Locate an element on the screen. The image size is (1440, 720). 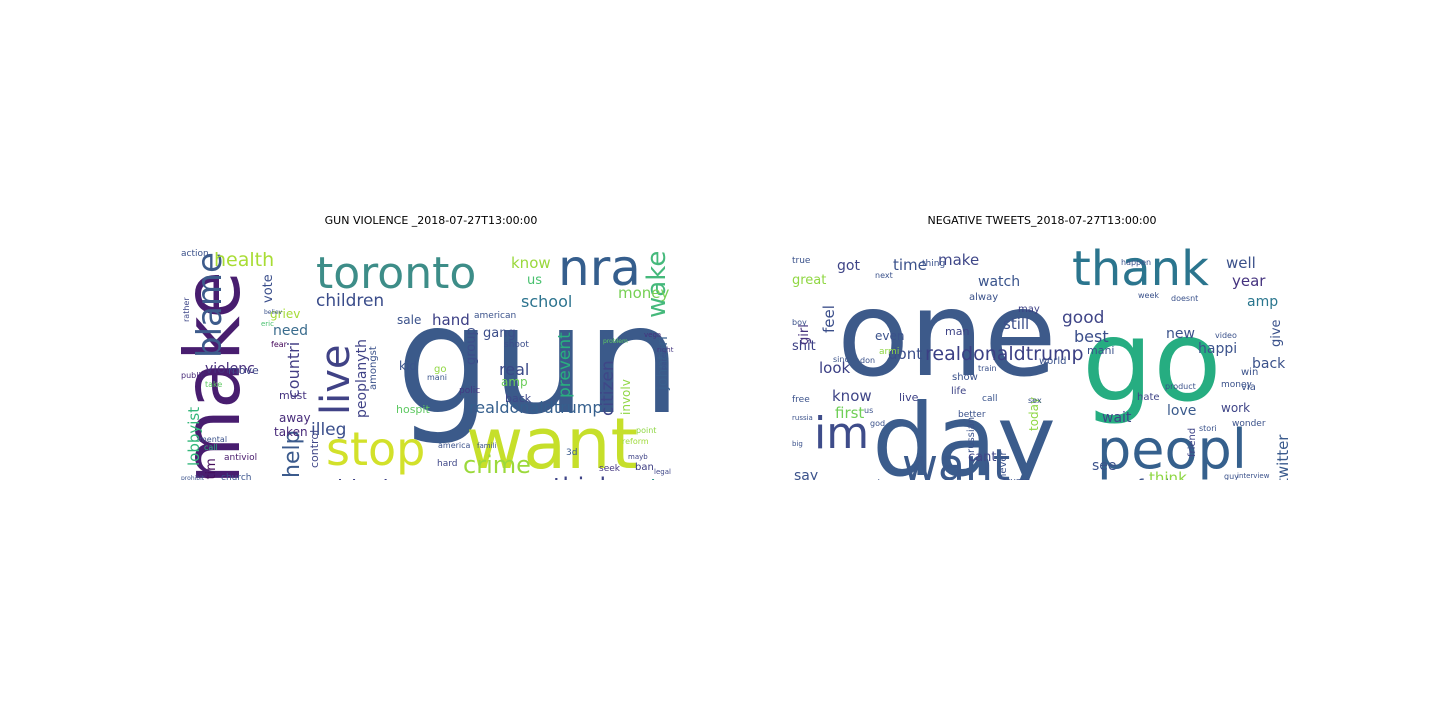
word-want: want is located at coordinates (552, 441).